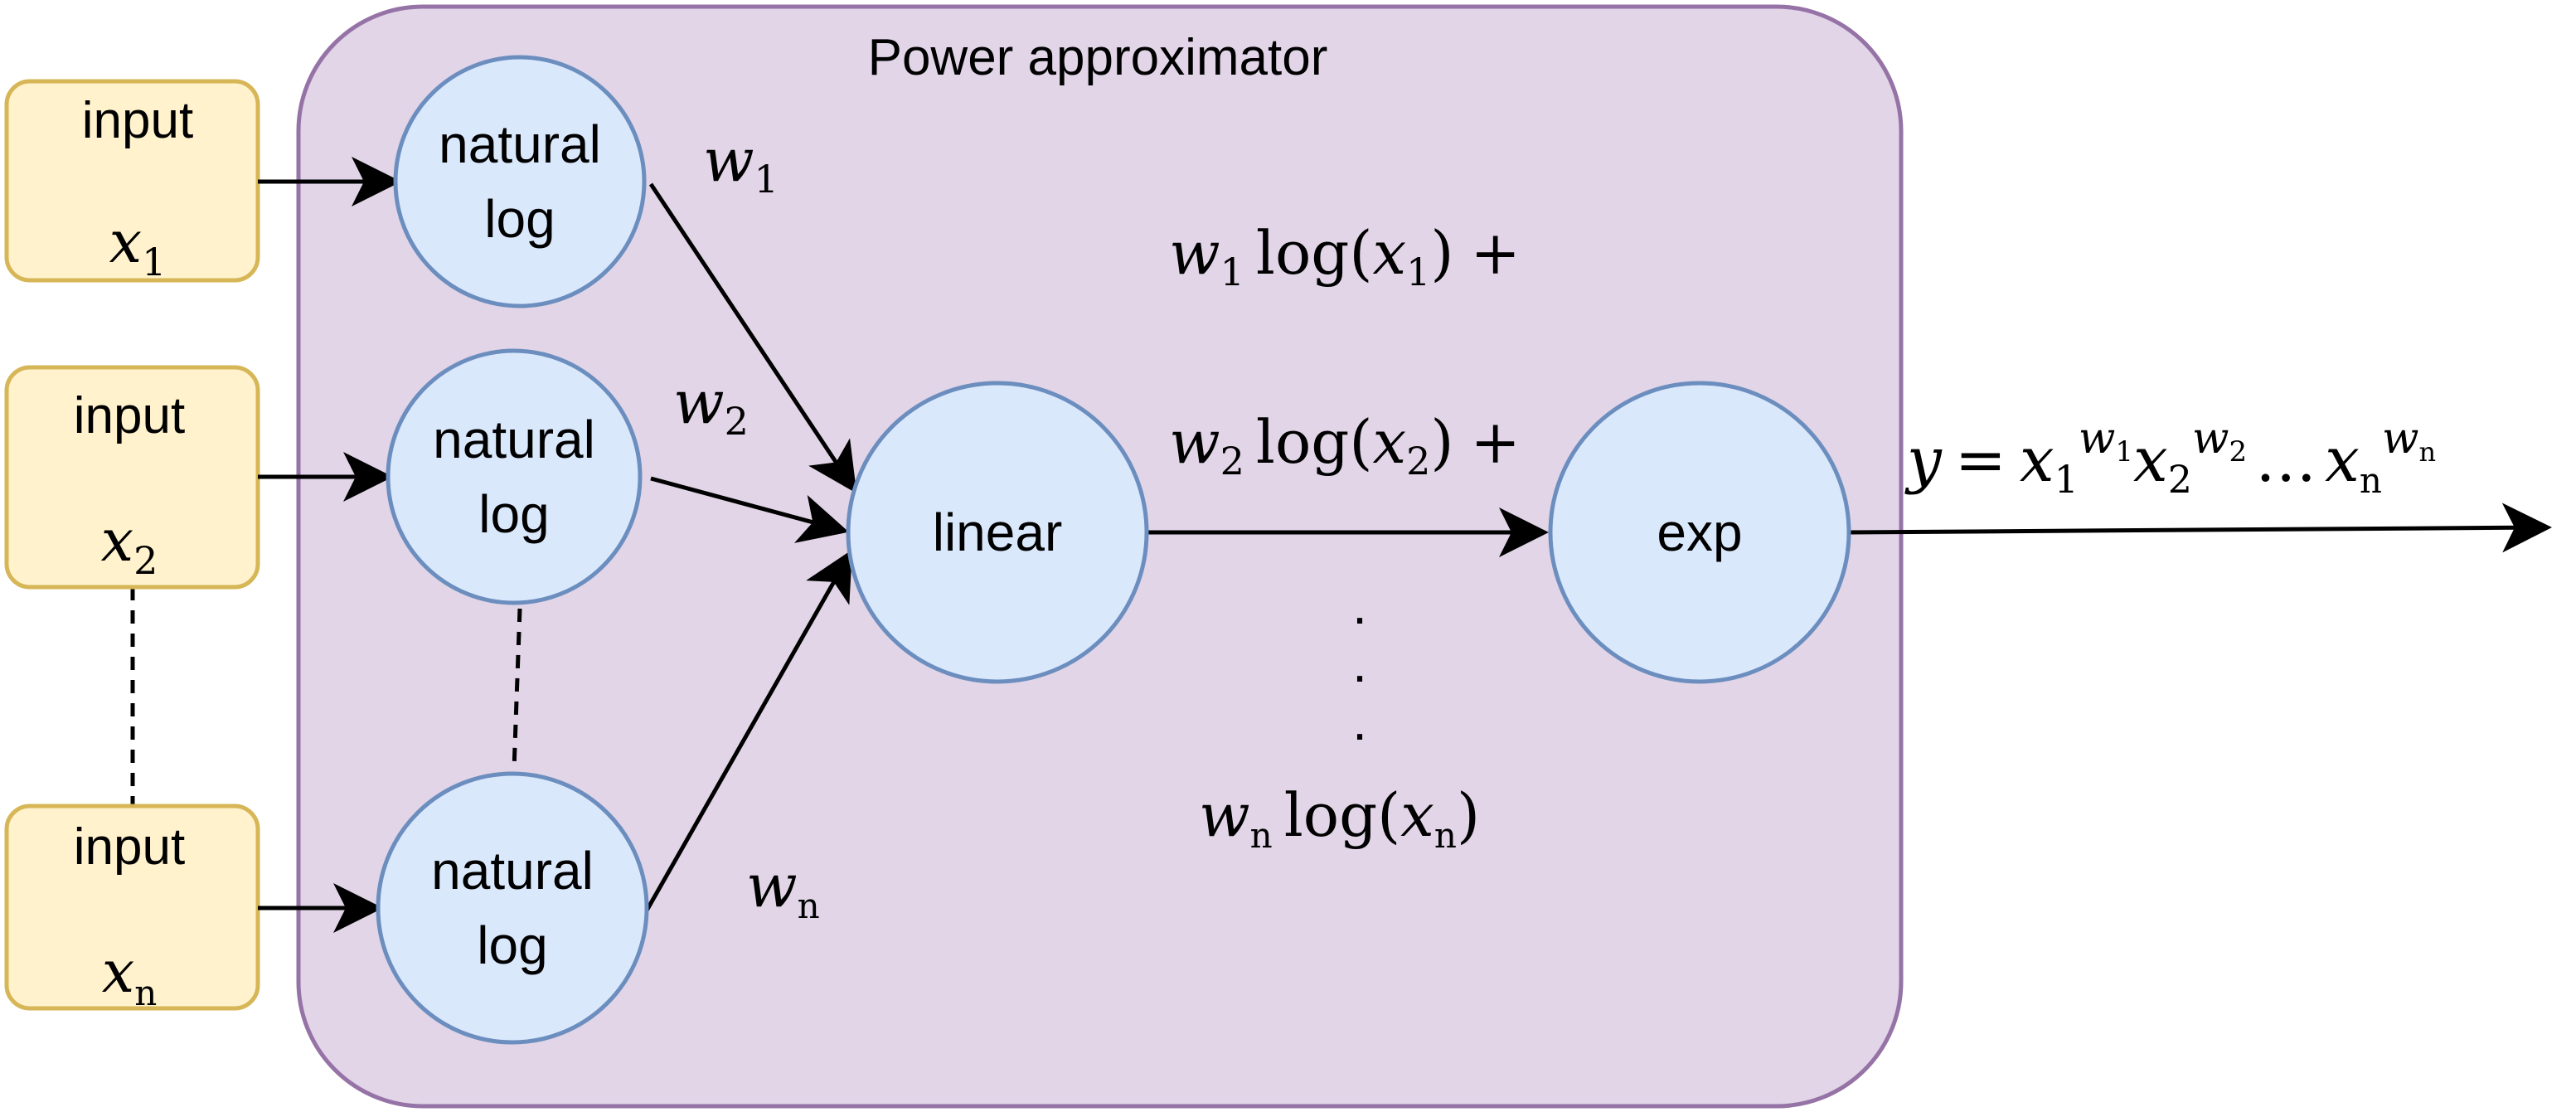  I want to click on input-box-1: input x1, so click(132, 181).